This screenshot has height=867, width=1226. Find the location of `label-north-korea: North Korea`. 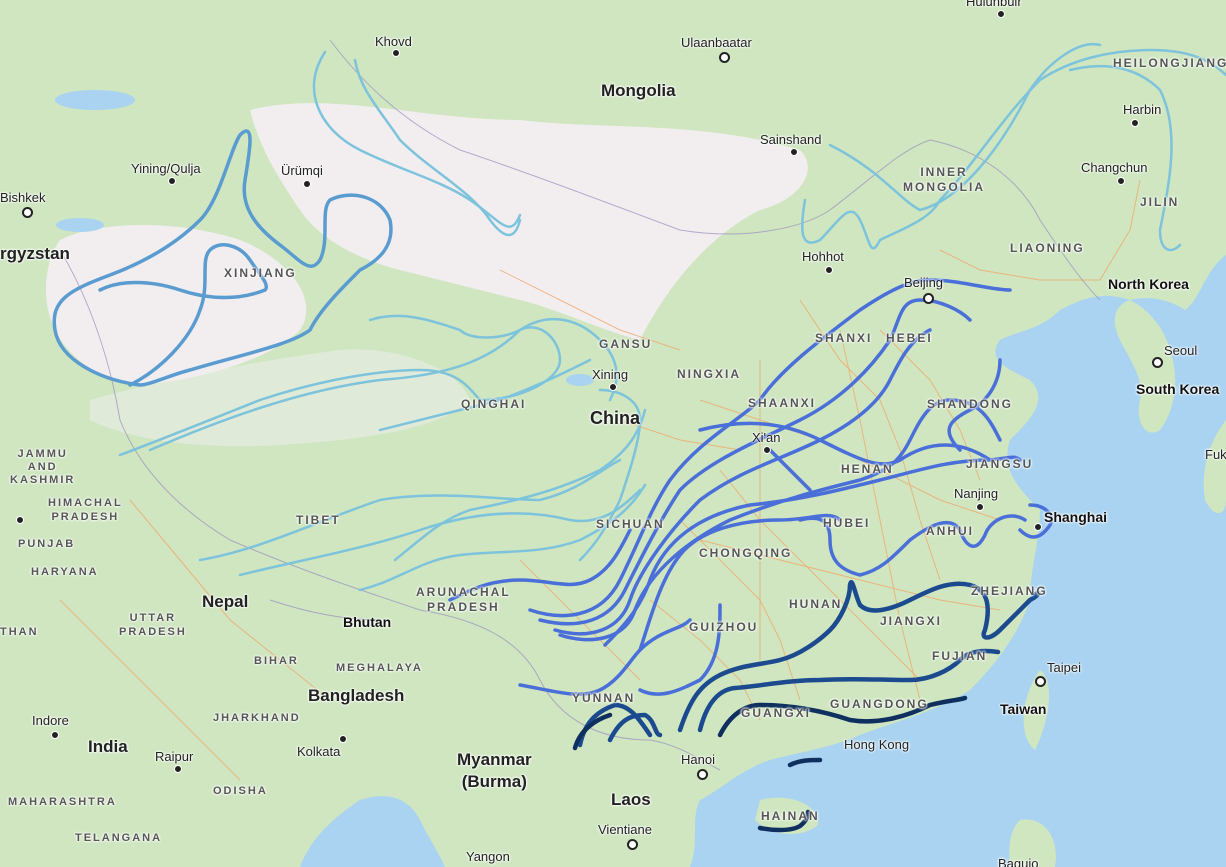

label-north-korea: North Korea is located at coordinates (1148, 284).